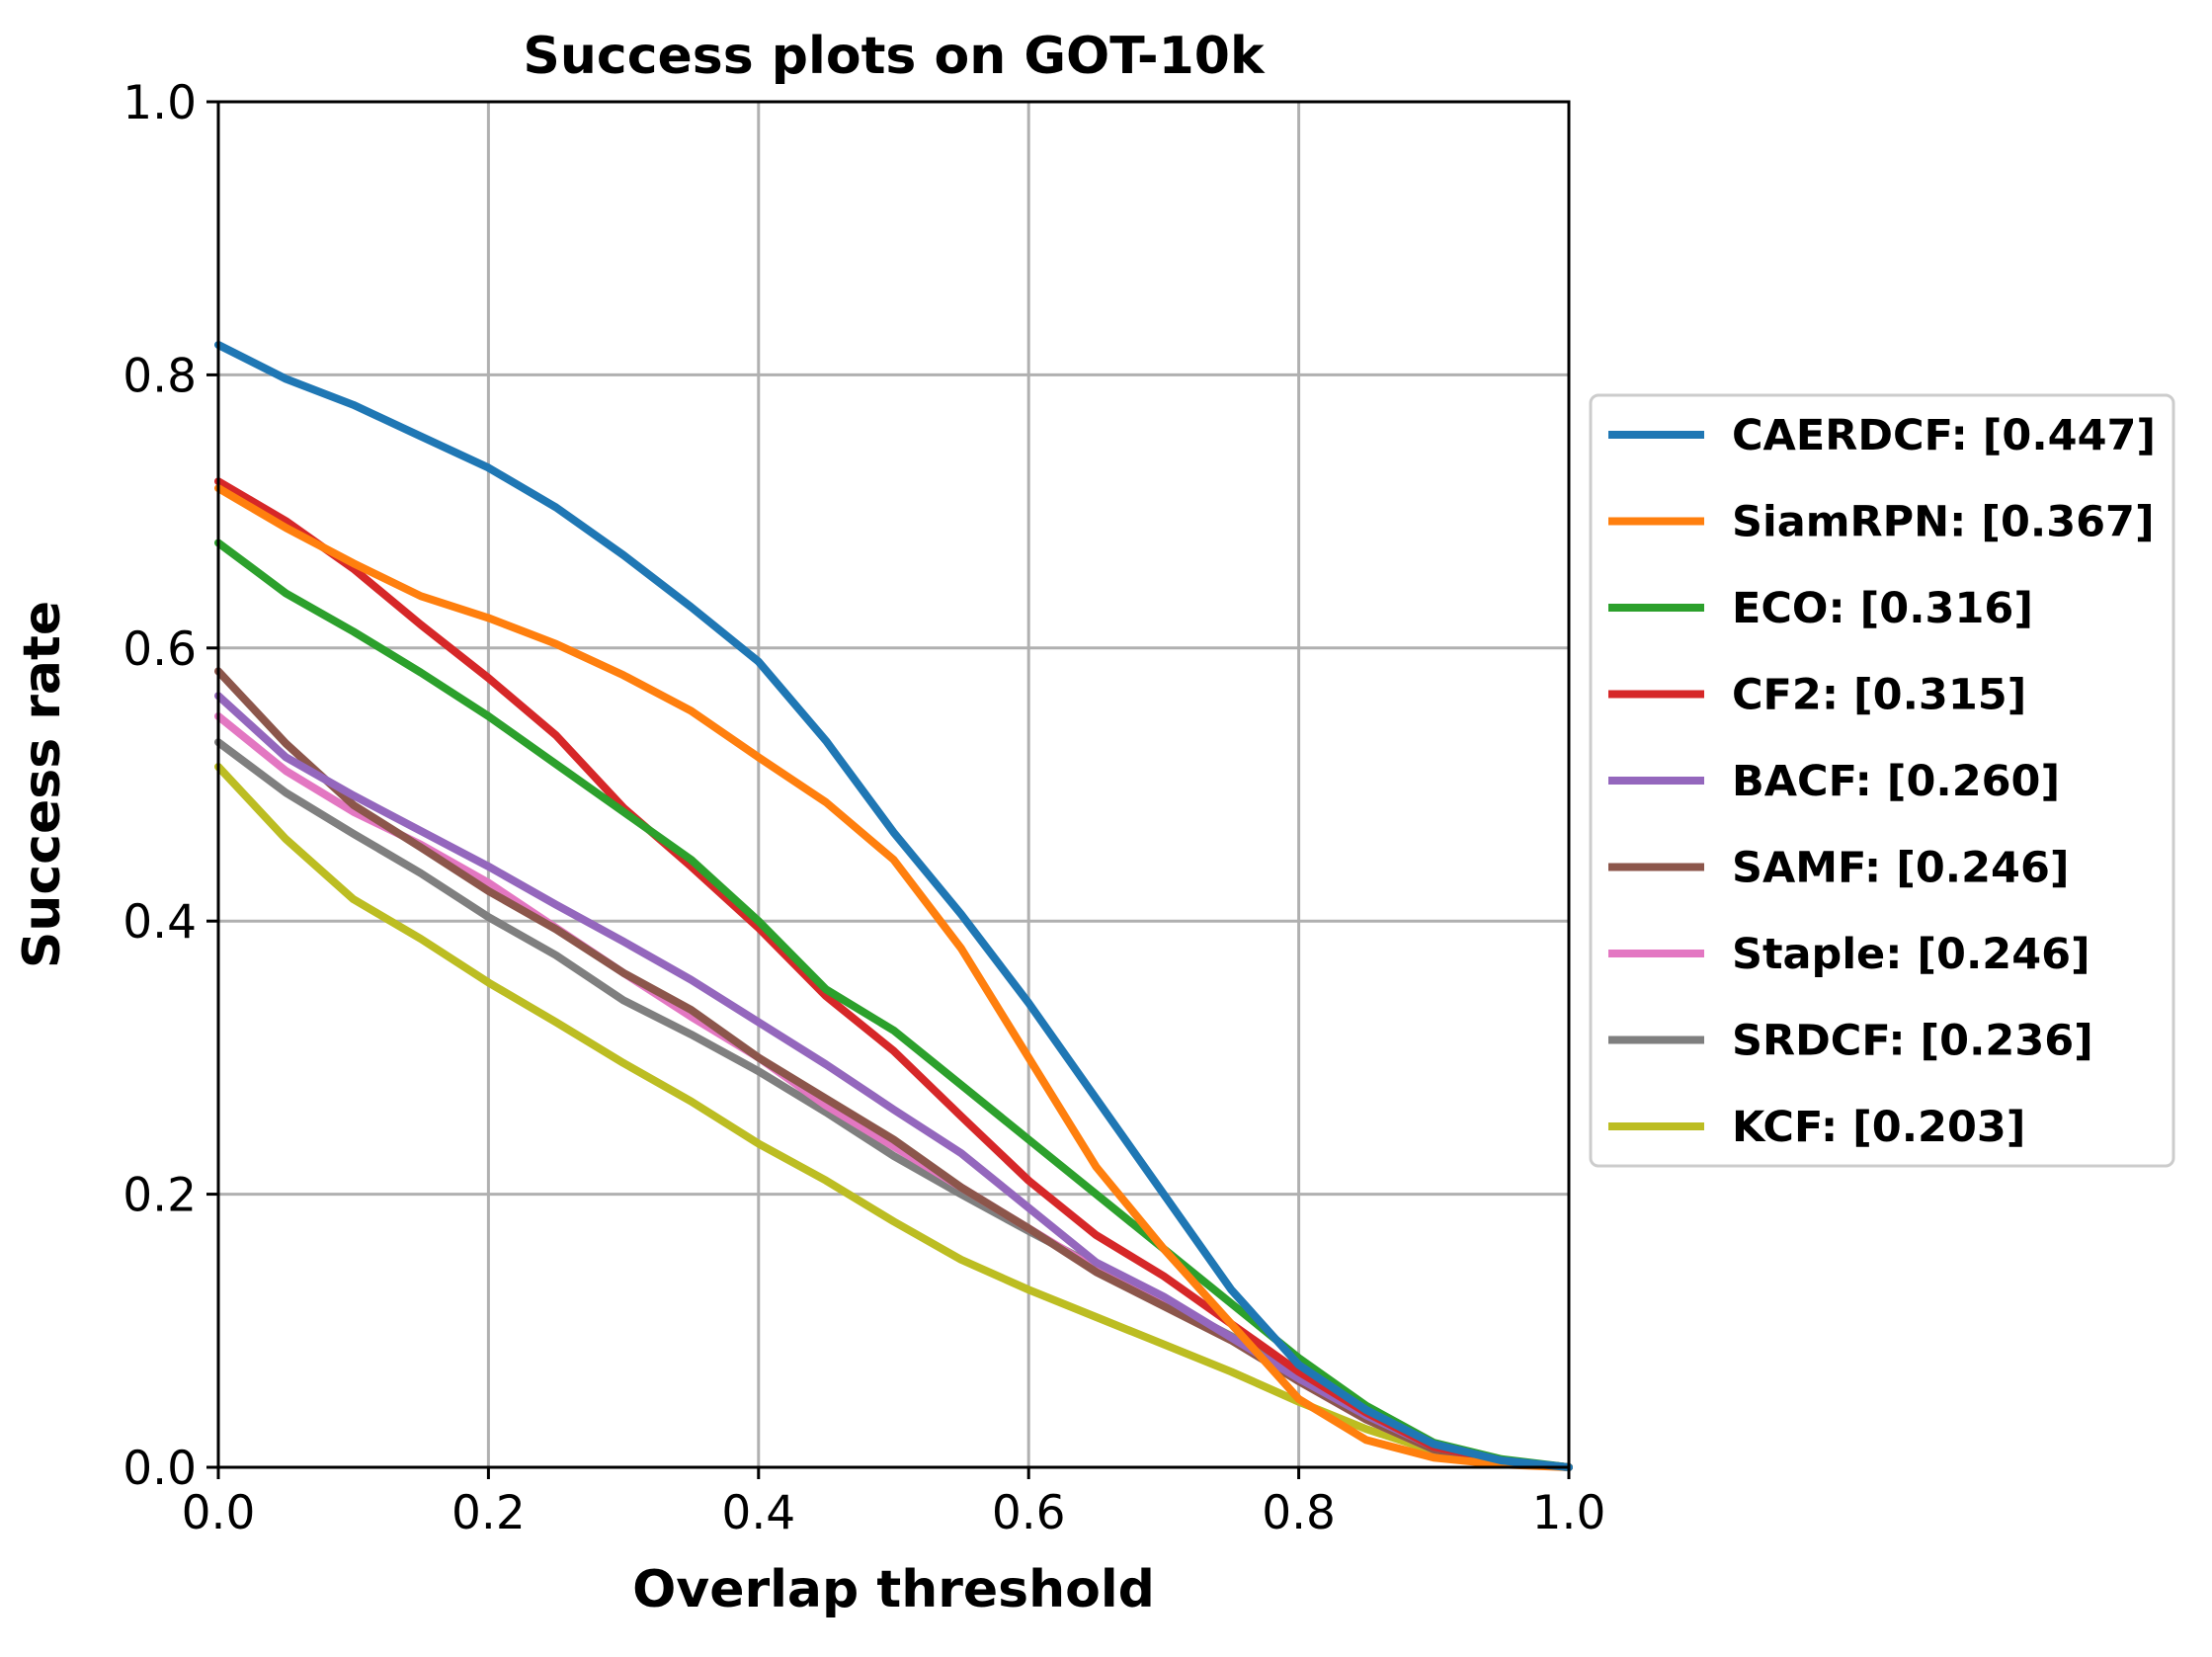 This screenshot has width=2212, height=1657. Describe the element at coordinates (160, 376) in the screenshot. I see `y-tick-label: 0.8` at that location.